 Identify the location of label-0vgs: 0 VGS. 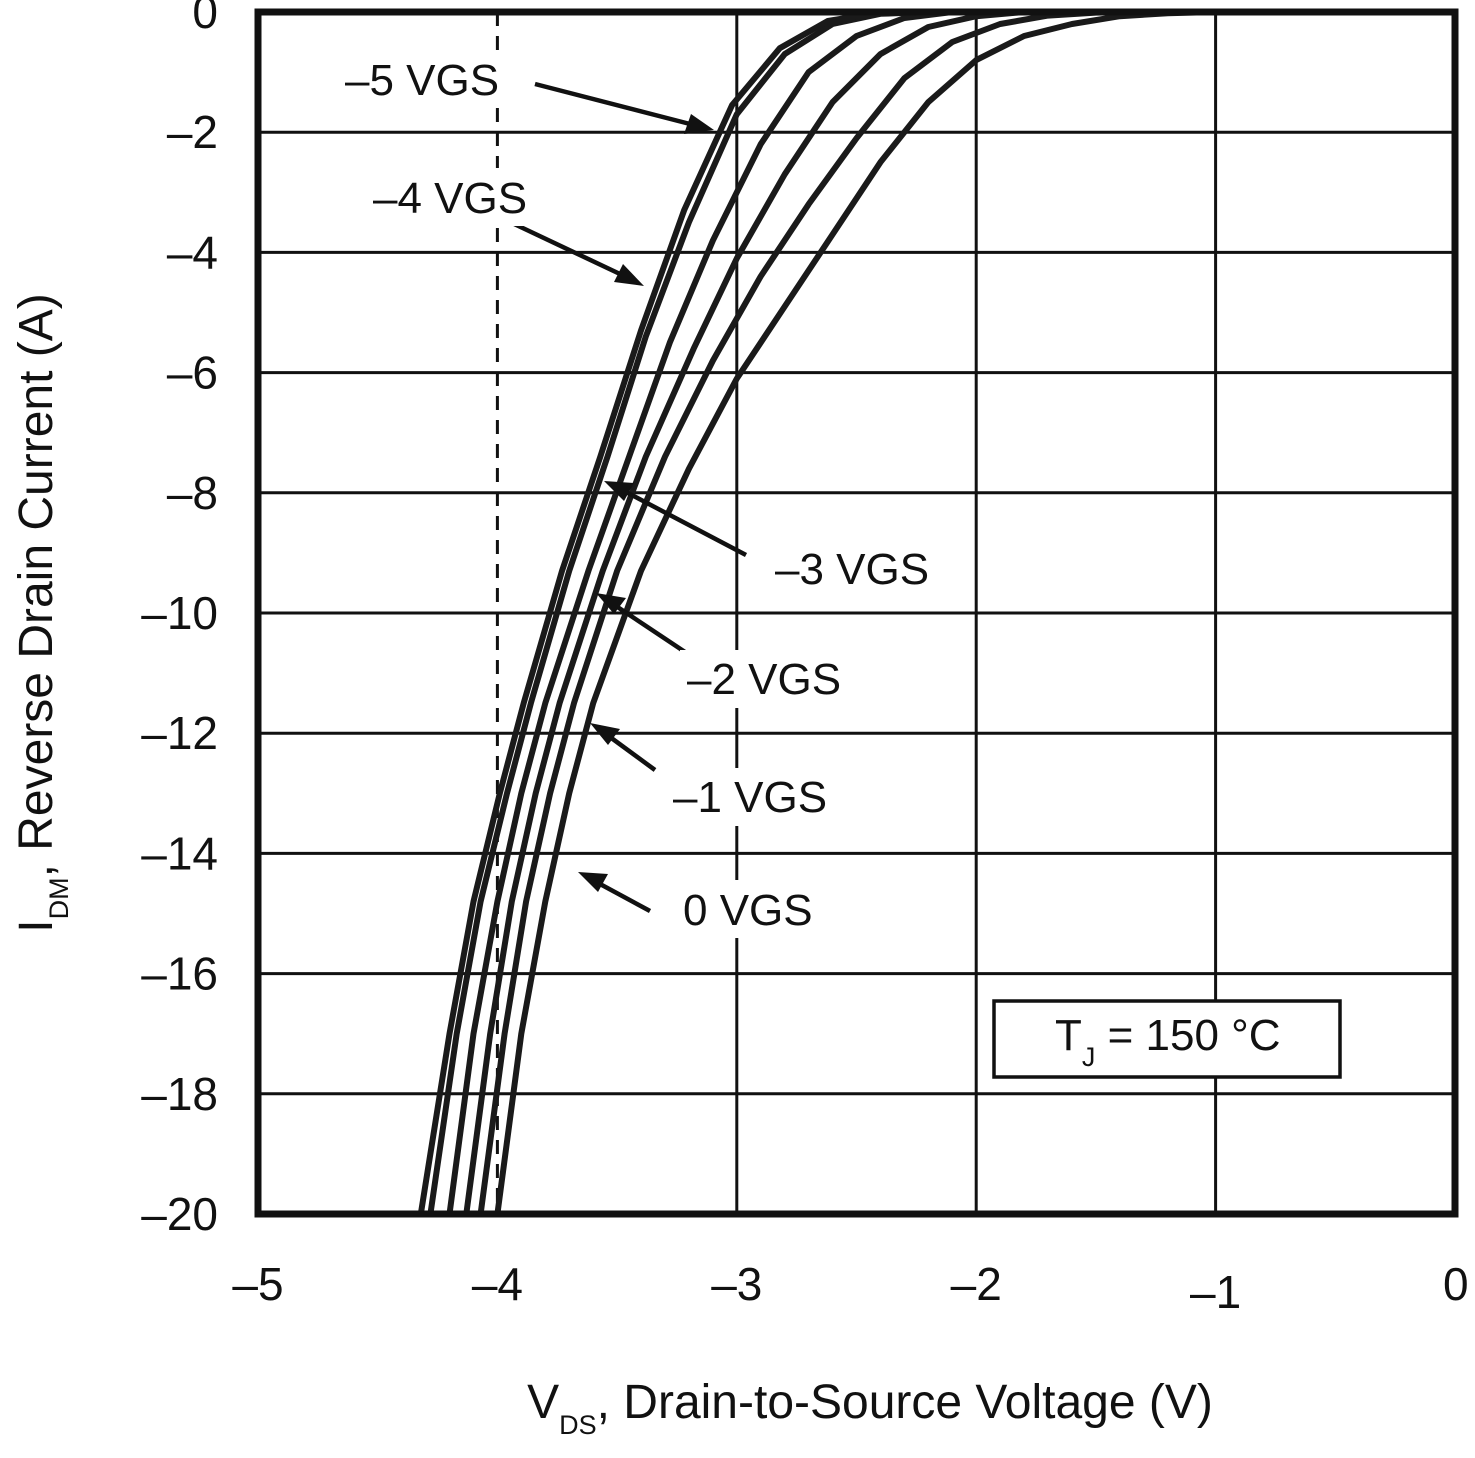
(748, 910).